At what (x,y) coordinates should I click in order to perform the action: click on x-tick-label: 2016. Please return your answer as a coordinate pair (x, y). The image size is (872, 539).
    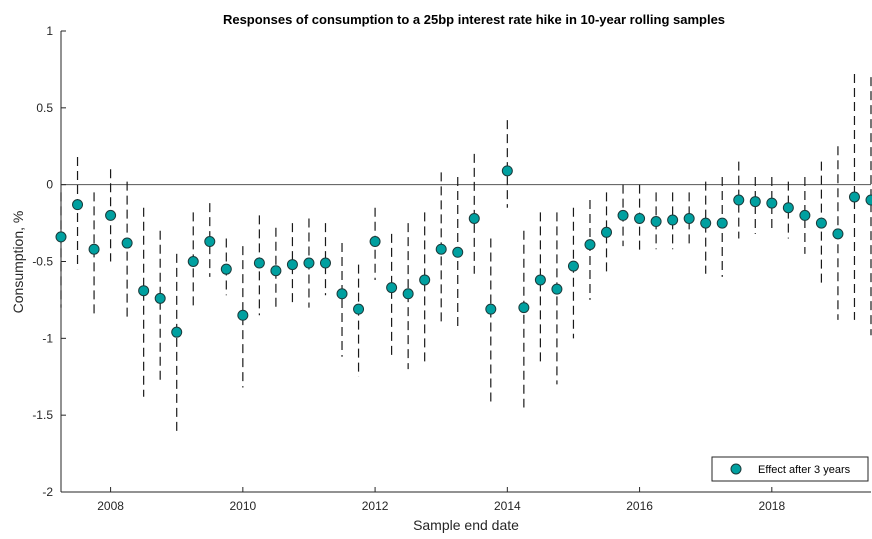
    Looking at the image, I should click on (639, 506).